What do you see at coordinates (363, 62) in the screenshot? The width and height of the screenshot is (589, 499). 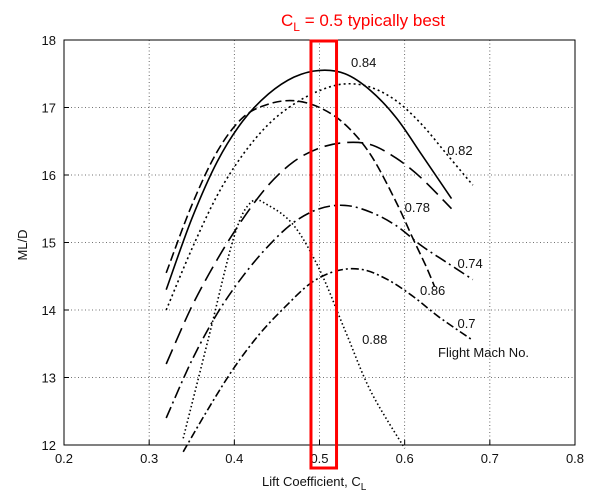 I see `curve-label-mach-0-84: 0.84` at bounding box center [363, 62].